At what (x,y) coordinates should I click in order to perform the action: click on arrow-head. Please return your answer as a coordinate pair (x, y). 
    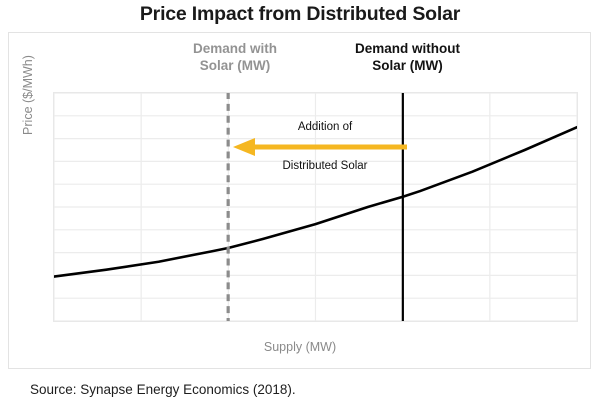
    Looking at the image, I should click on (244, 147).